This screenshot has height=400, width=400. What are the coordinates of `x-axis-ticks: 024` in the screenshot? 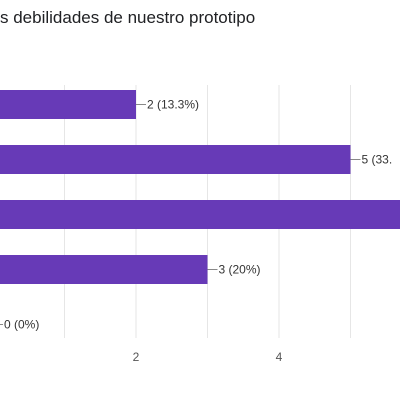 It's located at (208, 357).